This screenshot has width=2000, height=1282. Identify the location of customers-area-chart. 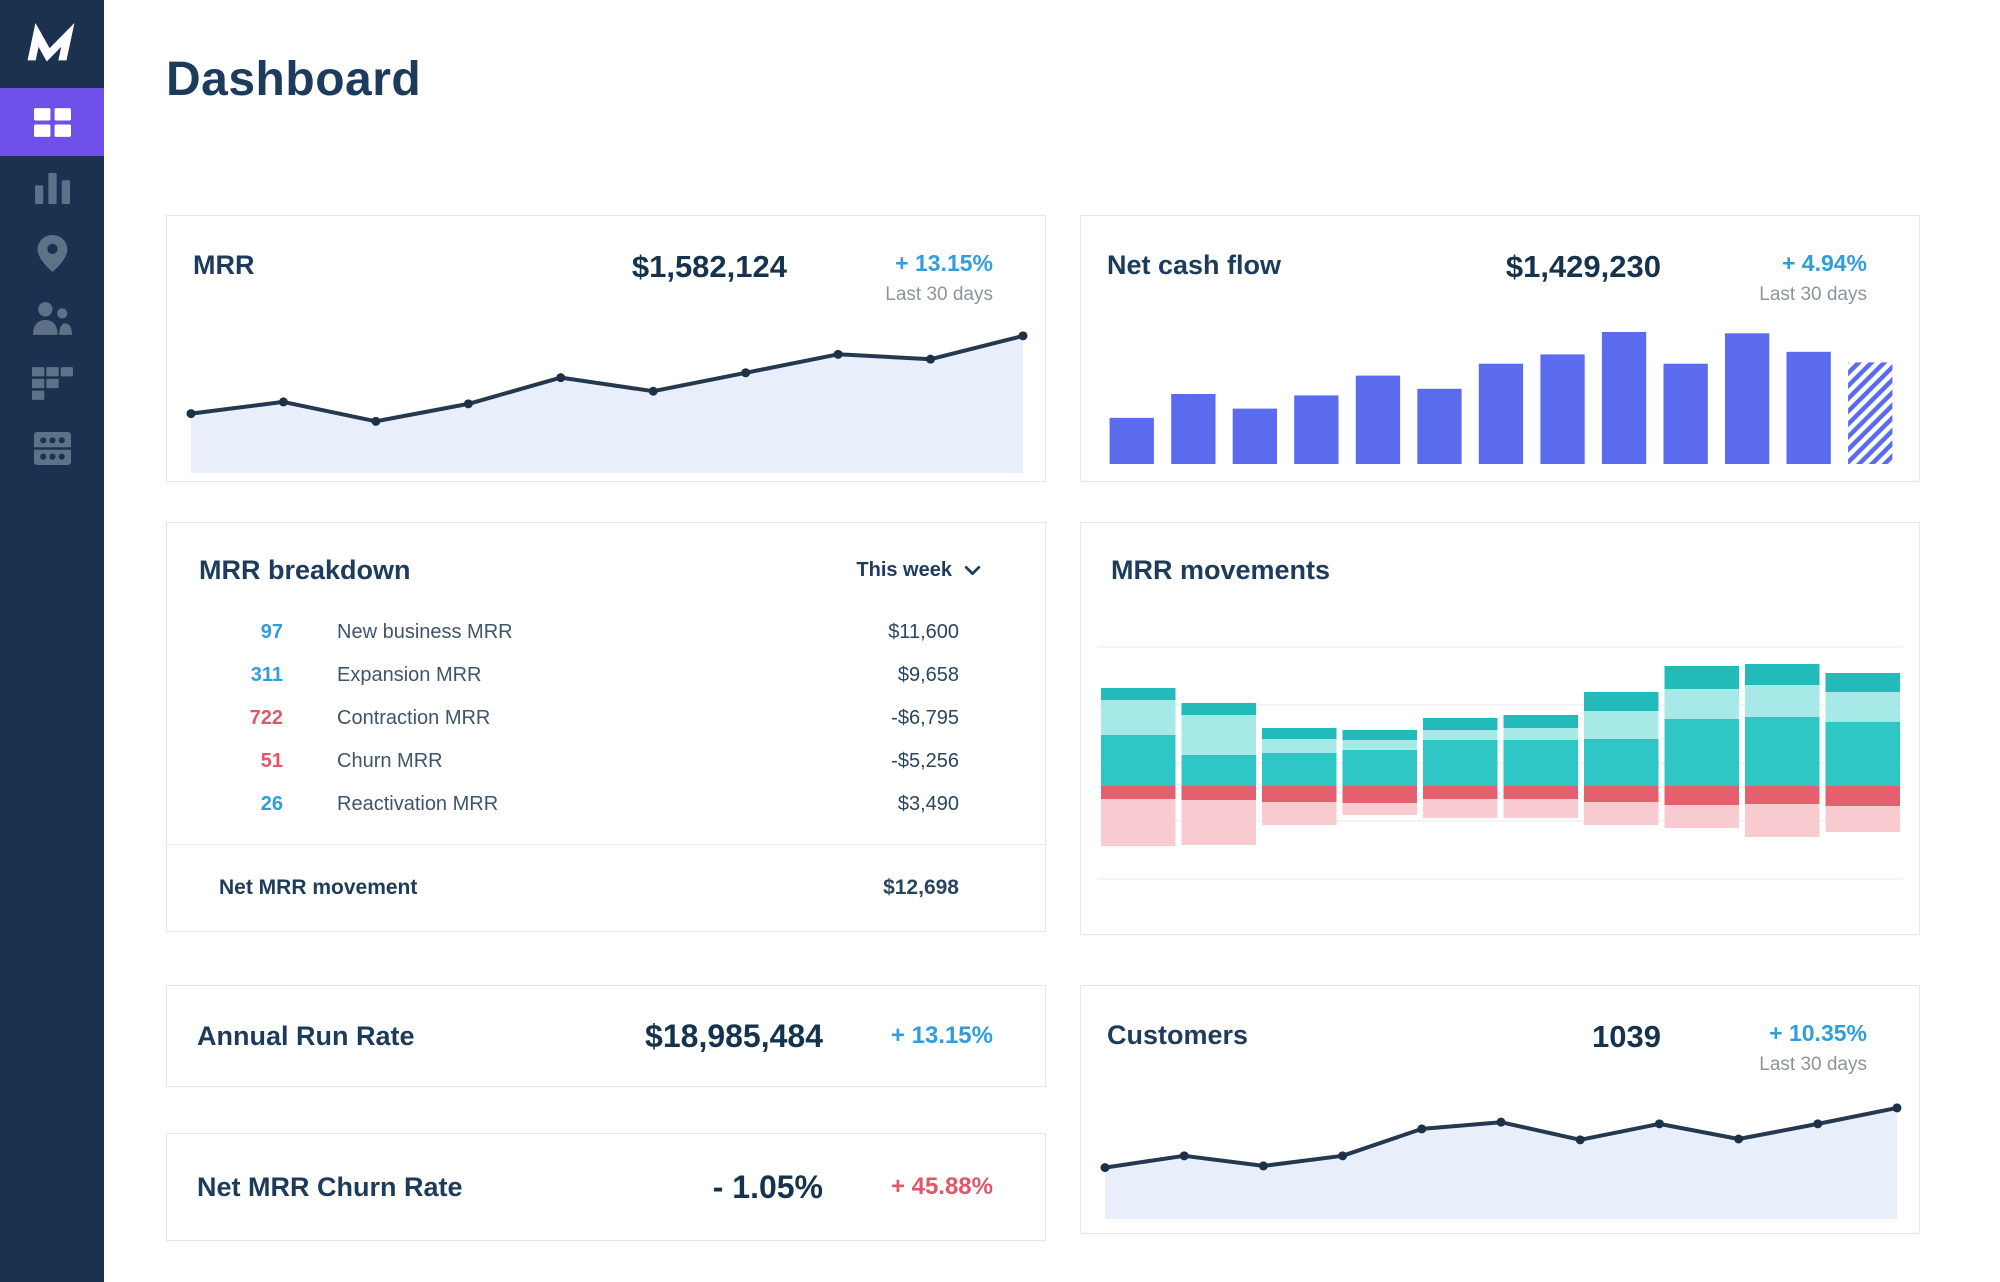
(1501, 1151).